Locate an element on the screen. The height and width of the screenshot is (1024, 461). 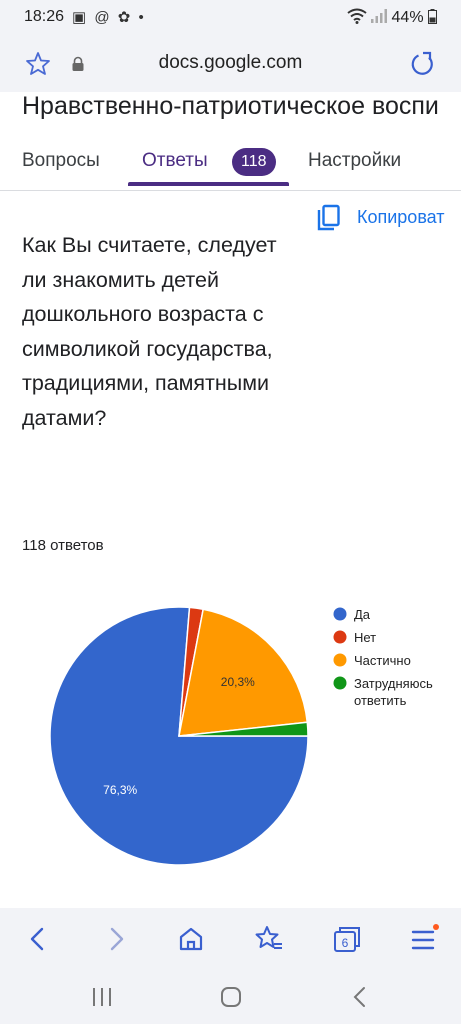
copy-label: Копироват is located at coordinates (401, 217).